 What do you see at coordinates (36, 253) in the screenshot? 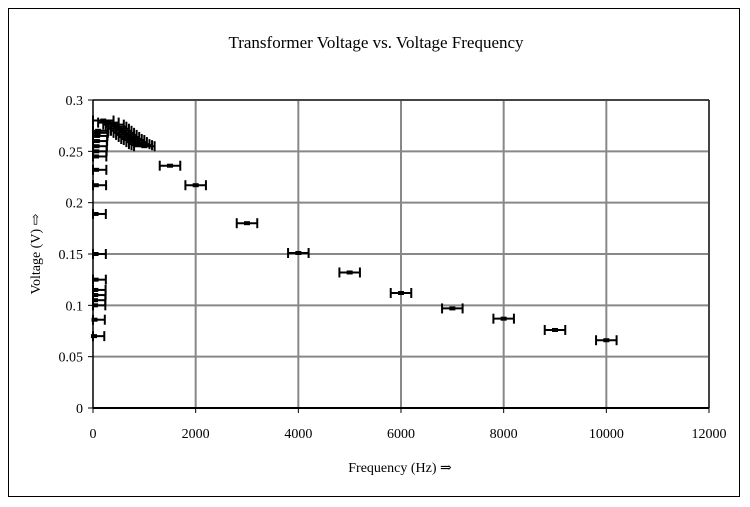
I see `y-axis-label: Voltage (V) ⇨` at bounding box center [36, 253].